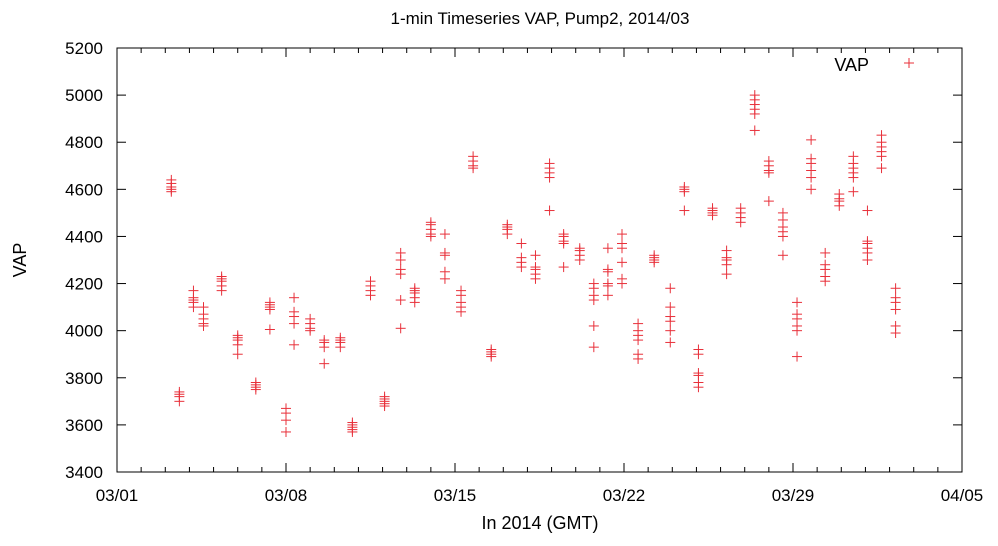 Image resolution: width=998 pixels, height=546 pixels. What do you see at coordinates (874, 65) in the screenshot?
I see `legend: VAP` at bounding box center [874, 65].